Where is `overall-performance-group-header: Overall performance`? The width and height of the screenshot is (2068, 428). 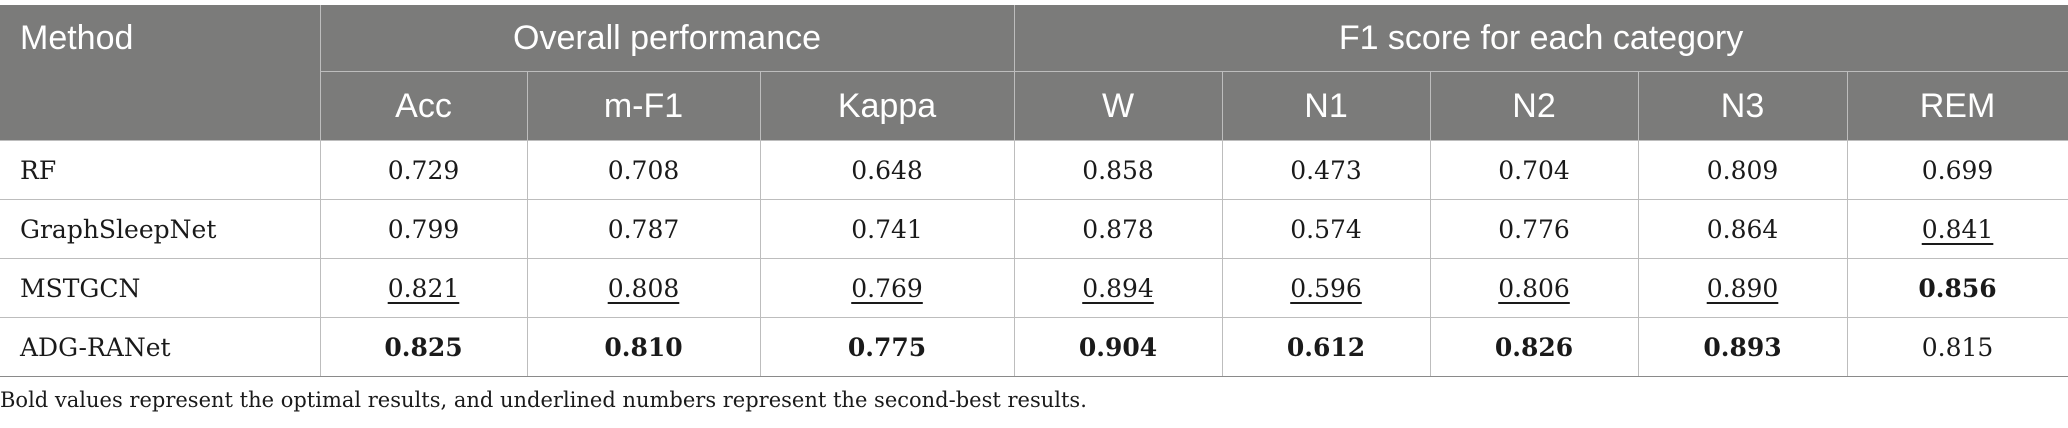 overall-performance-group-header: Overall performance is located at coordinates (667, 38).